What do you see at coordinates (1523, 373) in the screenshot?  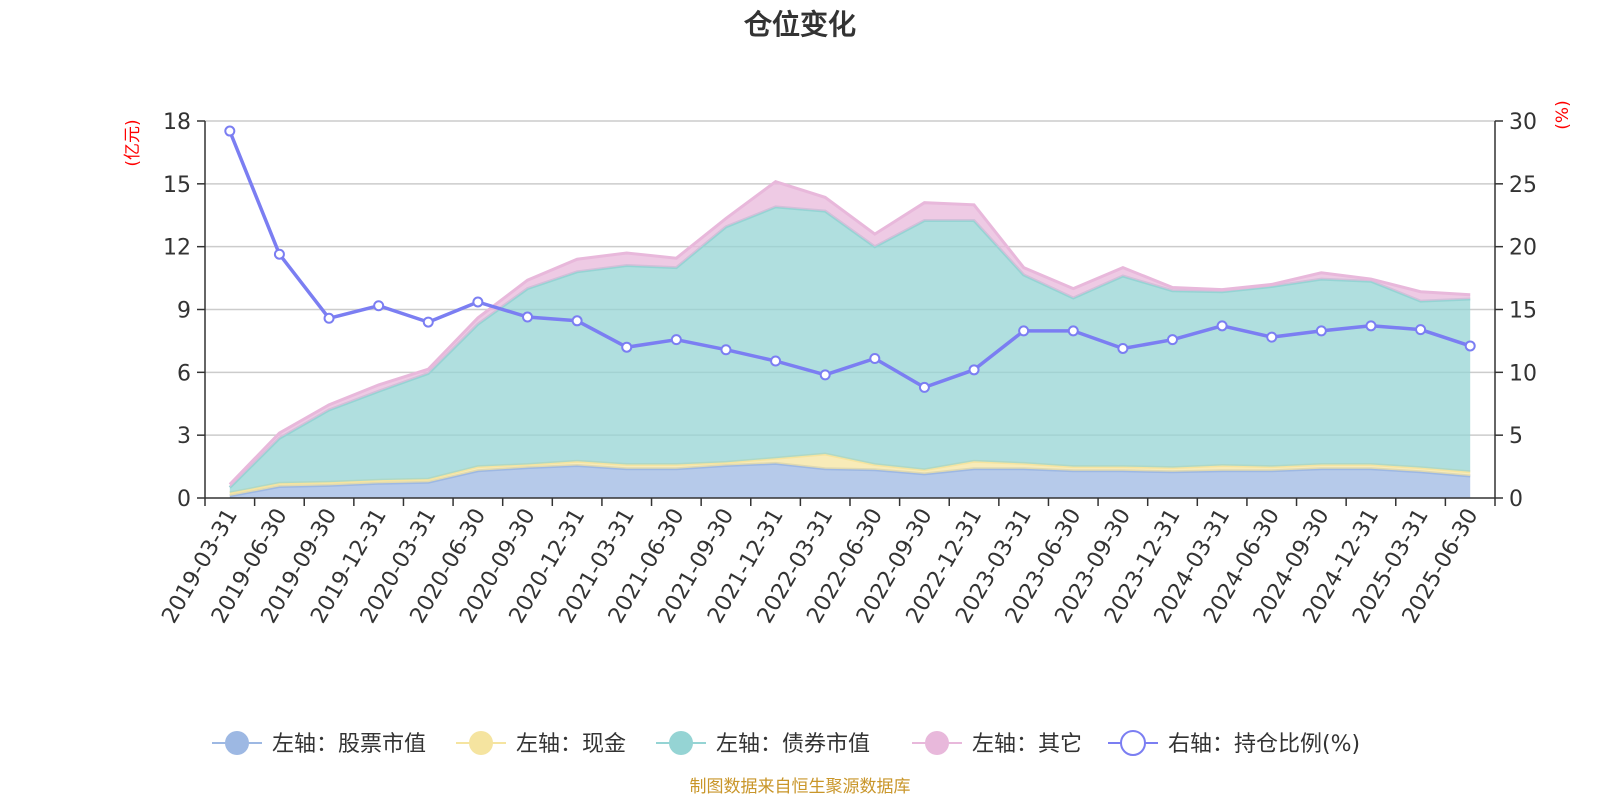 I see `right-tick-label: 10` at bounding box center [1523, 373].